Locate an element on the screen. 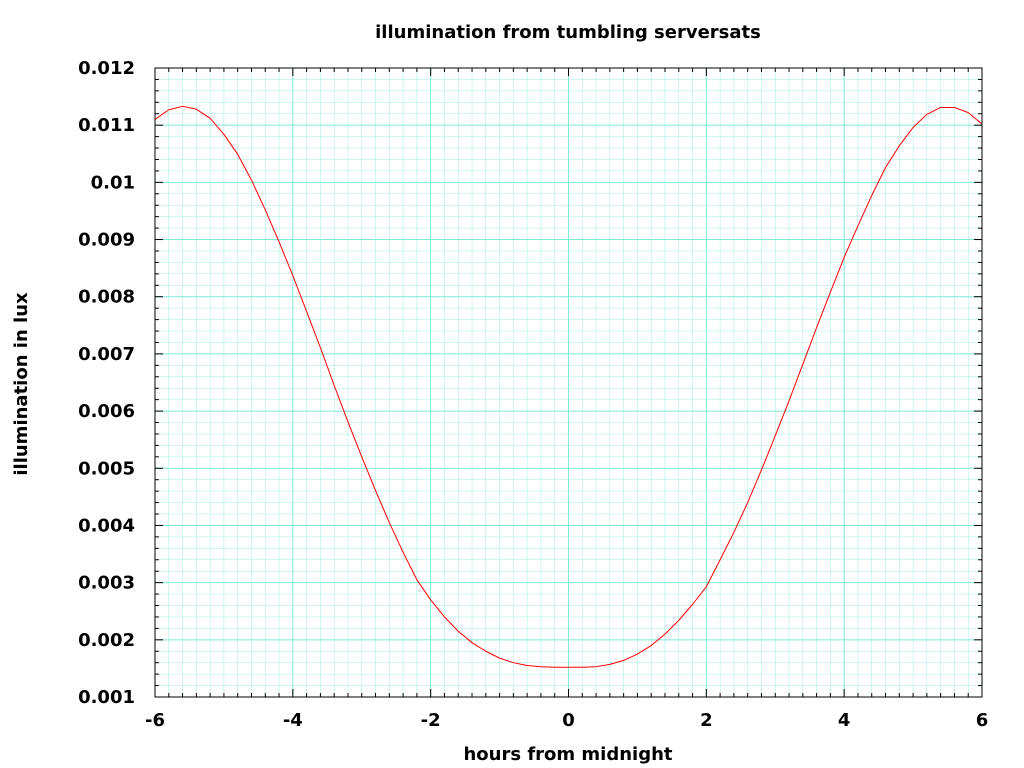 The height and width of the screenshot is (768, 1024). x-tick-label: -6 is located at coordinates (155, 720).